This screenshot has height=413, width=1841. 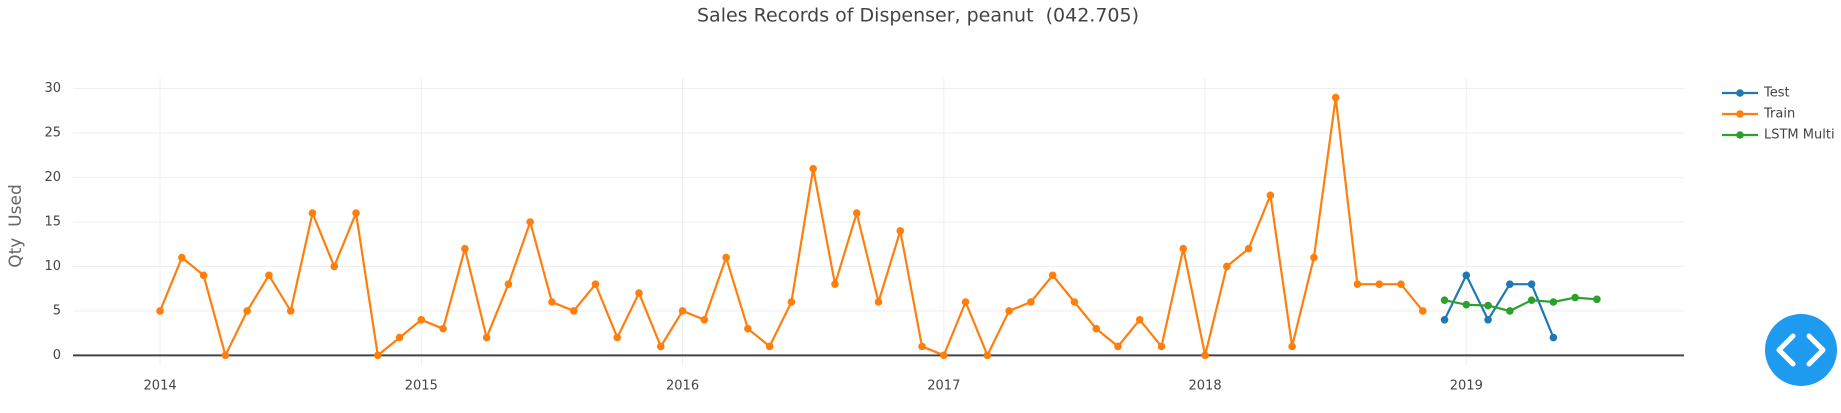 I want to click on y-tick-label: 15, so click(x=52, y=222).